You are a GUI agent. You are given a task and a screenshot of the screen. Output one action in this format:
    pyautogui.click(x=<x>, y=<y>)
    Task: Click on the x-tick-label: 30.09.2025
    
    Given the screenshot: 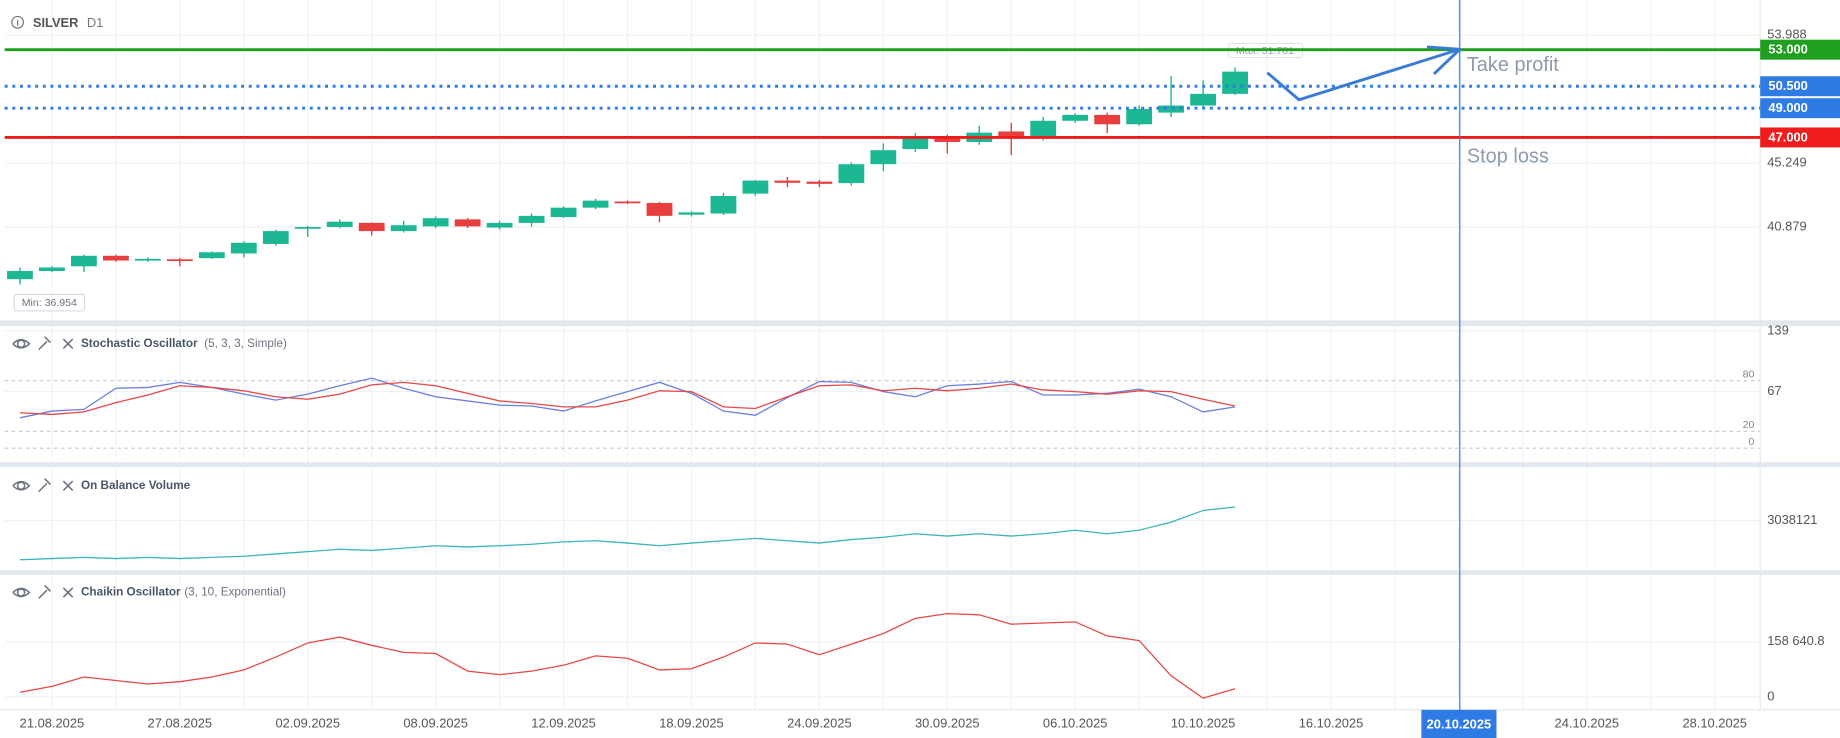 What is the action you would take?
    pyautogui.click(x=947, y=722)
    